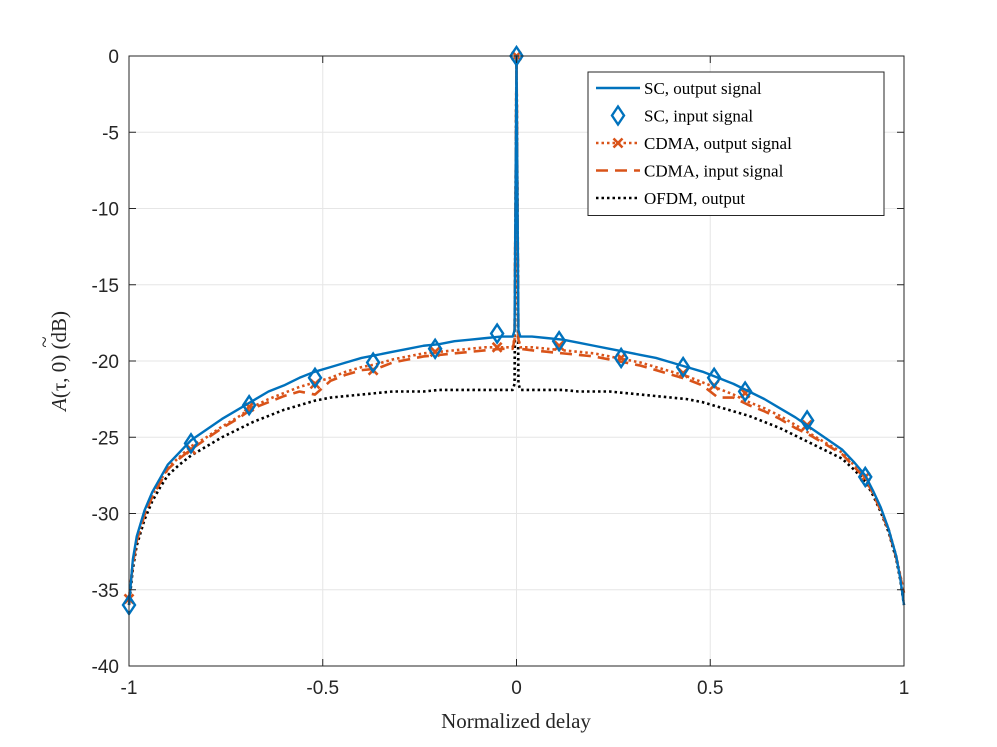  Describe the element at coordinates (694, 198) in the screenshot. I see `legend-label: OFDM, output` at that location.